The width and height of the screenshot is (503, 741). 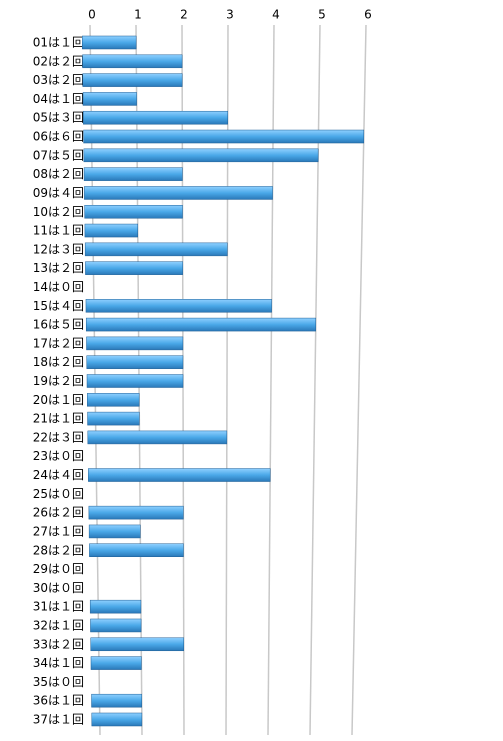 What do you see at coordinates (58, 80) in the screenshot?
I see `y-tick-label: 03は２回` at bounding box center [58, 80].